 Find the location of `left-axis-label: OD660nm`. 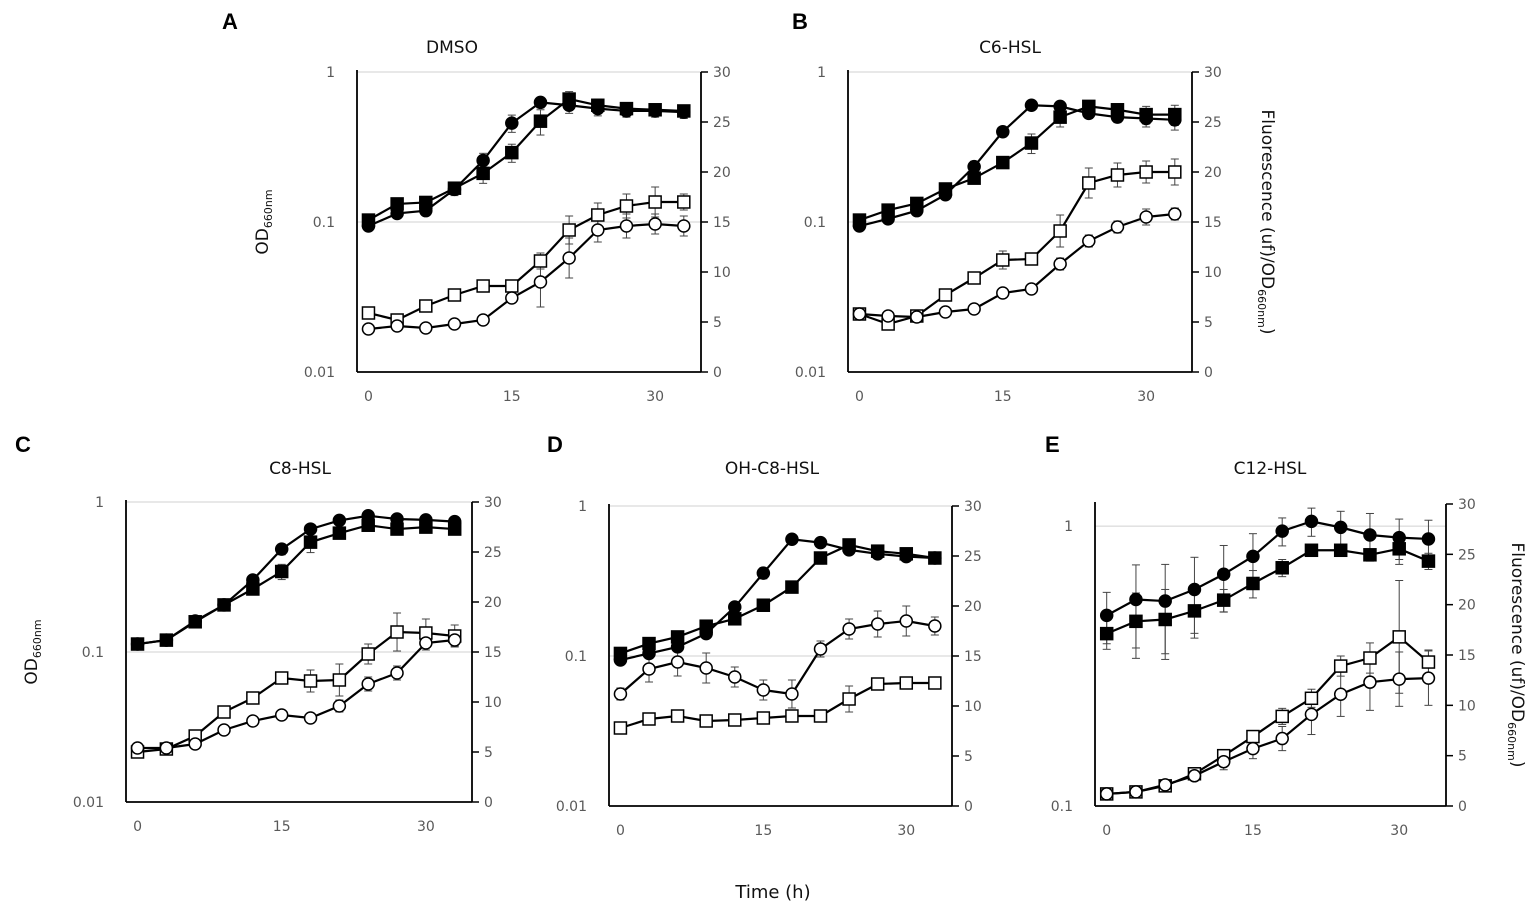

left-axis-label: OD660nm is located at coordinates (33, 651).